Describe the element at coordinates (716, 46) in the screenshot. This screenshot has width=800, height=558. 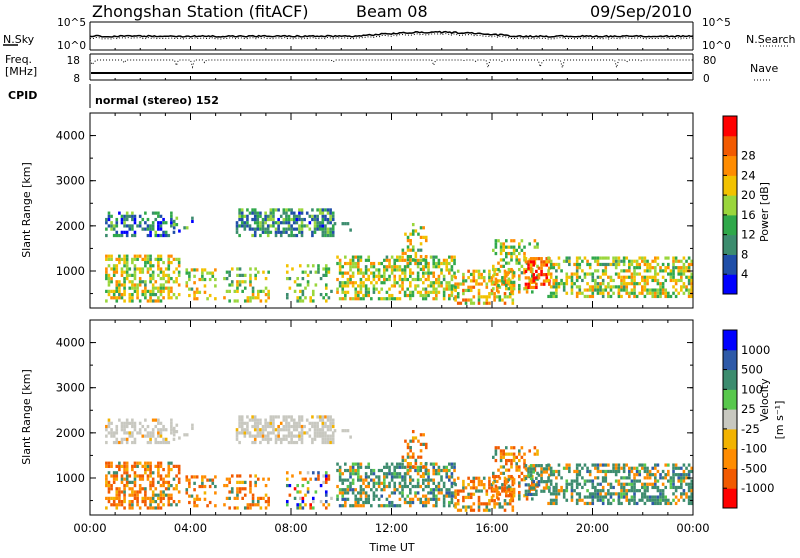
I see `nsearch-tick-low: 10^0` at that location.